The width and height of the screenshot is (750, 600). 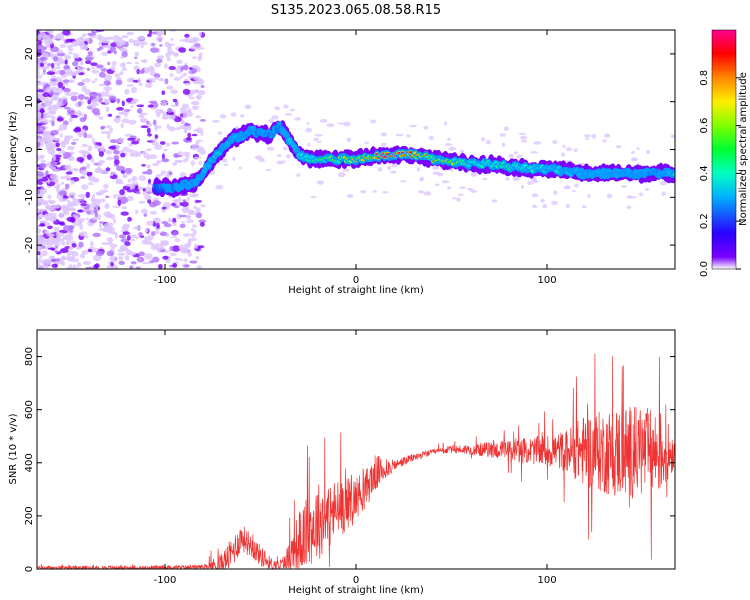 I want to click on spectrogram-x-axis-label: Height of straight line (km), so click(x=356, y=290).